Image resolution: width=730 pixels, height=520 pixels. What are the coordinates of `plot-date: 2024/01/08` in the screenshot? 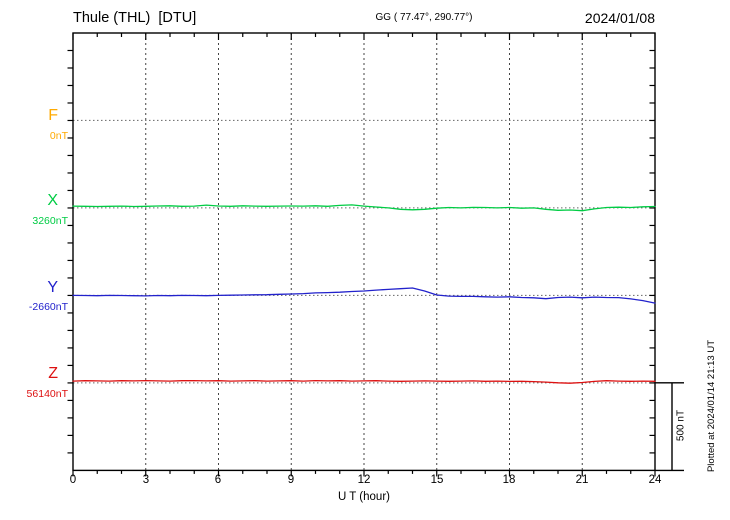 It's located at (619, 18).